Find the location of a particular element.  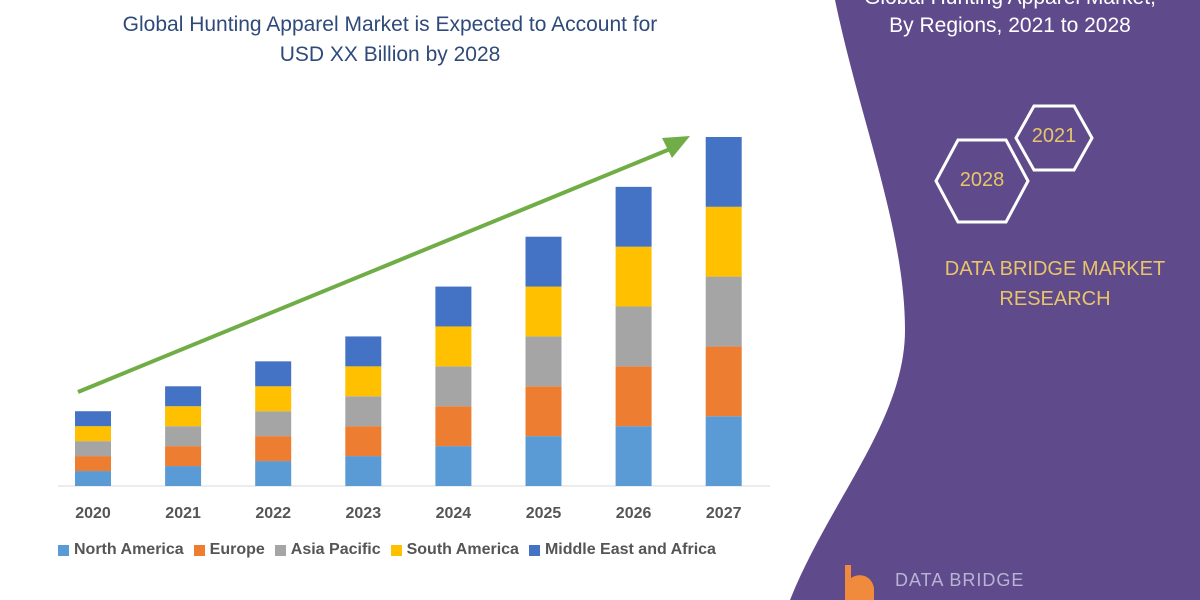

bar-segment-2022-middle-east-and-africa is located at coordinates (273, 374).